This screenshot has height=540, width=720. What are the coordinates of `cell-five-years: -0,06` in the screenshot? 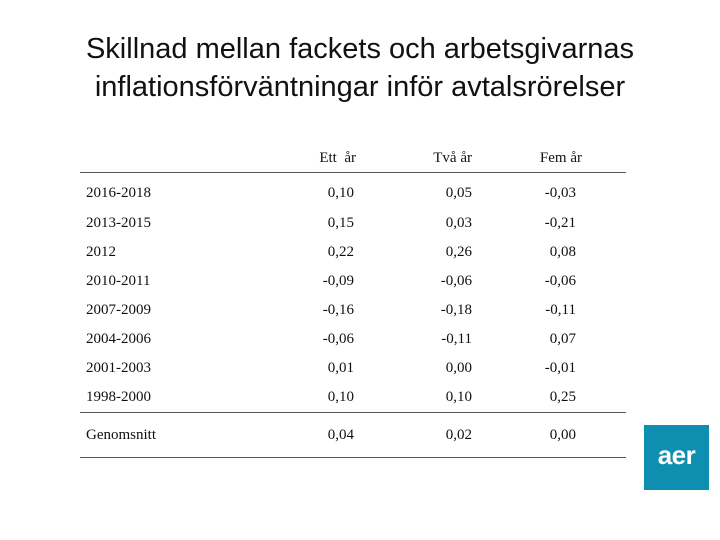 It's located at (560, 281).